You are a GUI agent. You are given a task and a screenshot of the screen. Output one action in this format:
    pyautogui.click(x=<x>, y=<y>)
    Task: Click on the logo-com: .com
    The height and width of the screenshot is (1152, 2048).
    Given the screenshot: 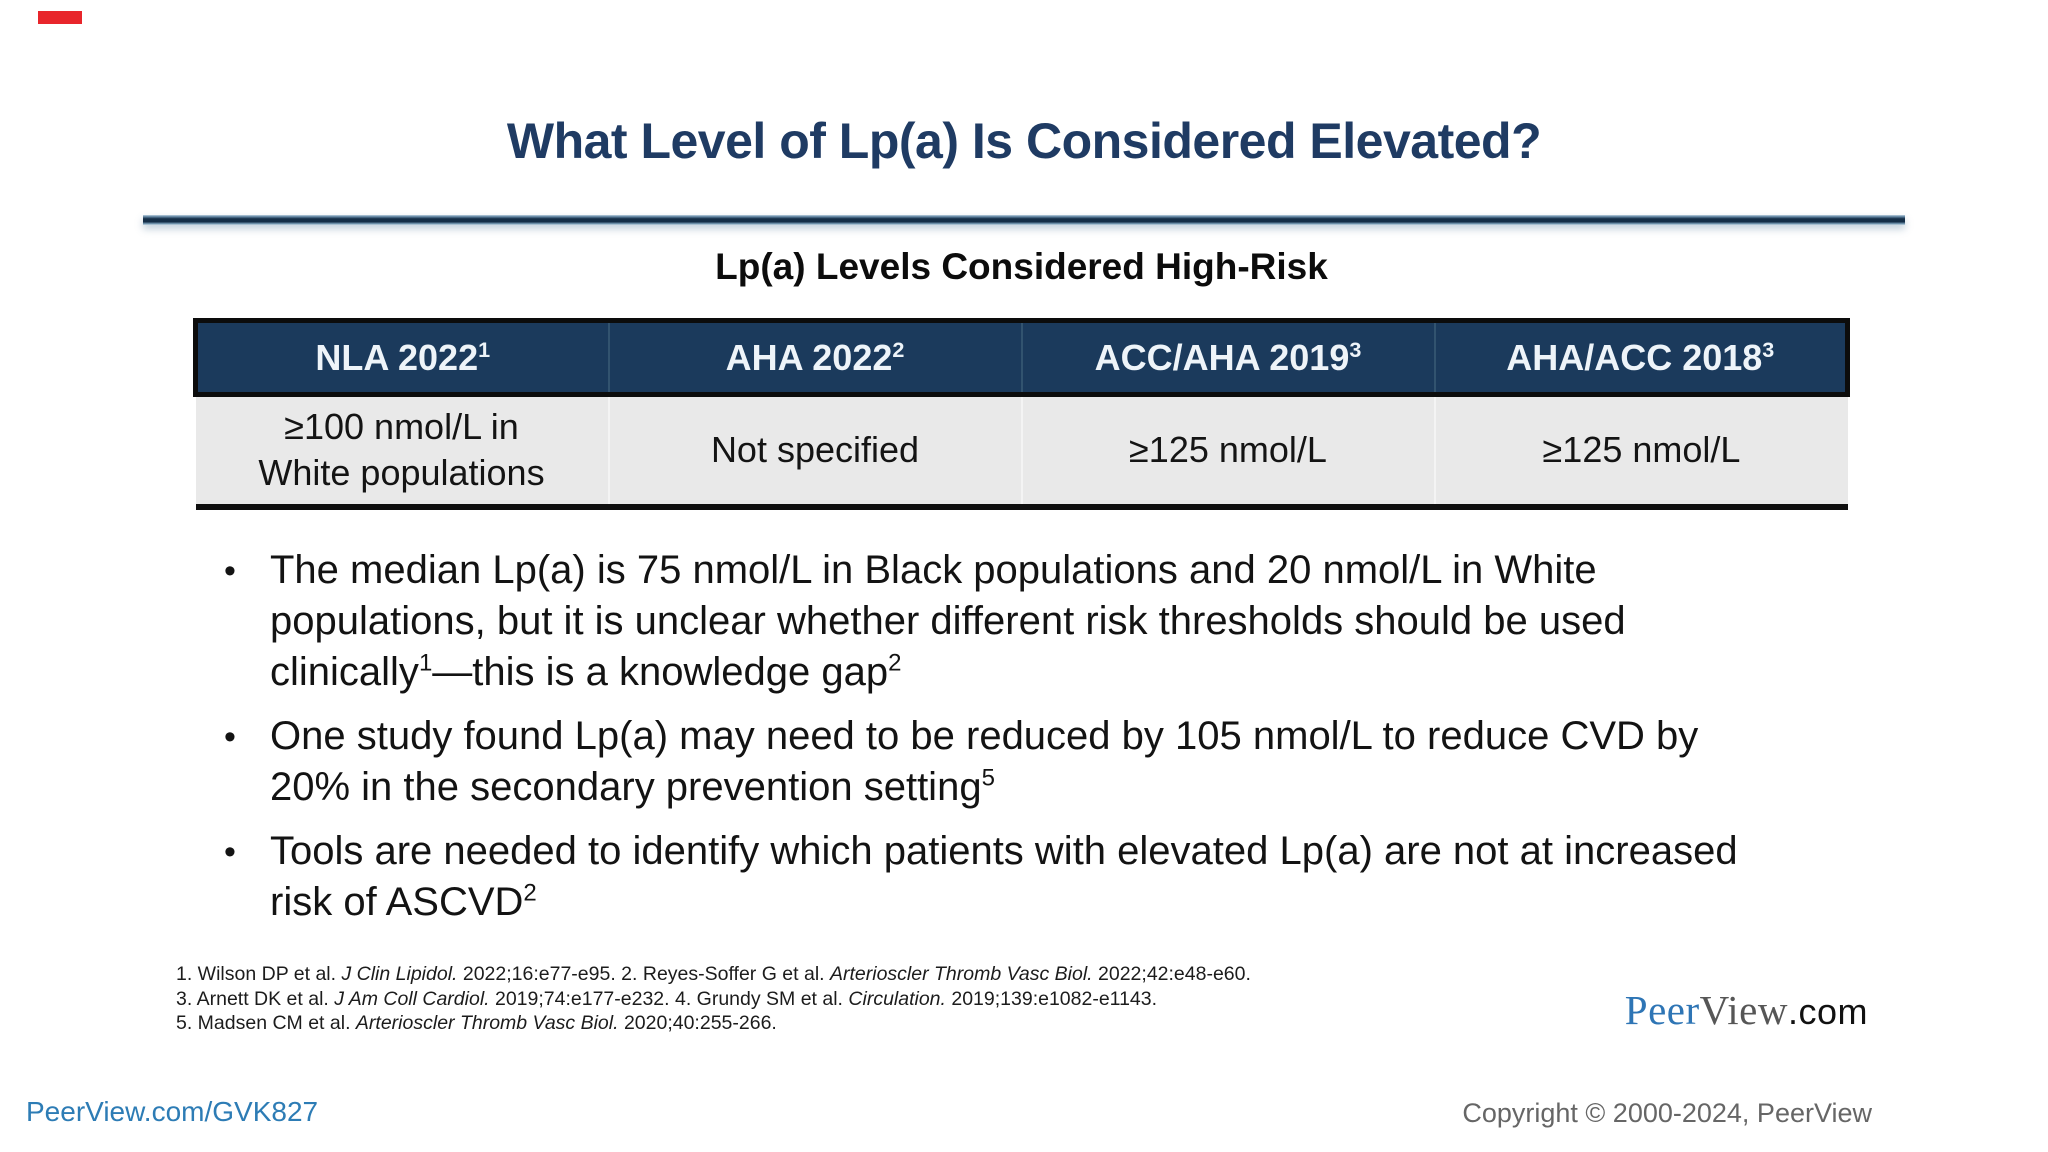 What is the action you would take?
    pyautogui.click(x=1827, y=1011)
    